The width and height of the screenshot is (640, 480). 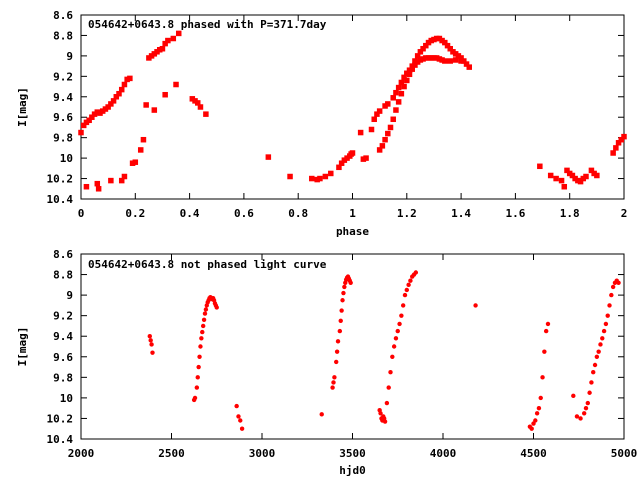 What do you see at coordinates (298, 213) in the screenshot?
I see `chart-1-x-tick-label: 0.8` at bounding box center [298, 213].